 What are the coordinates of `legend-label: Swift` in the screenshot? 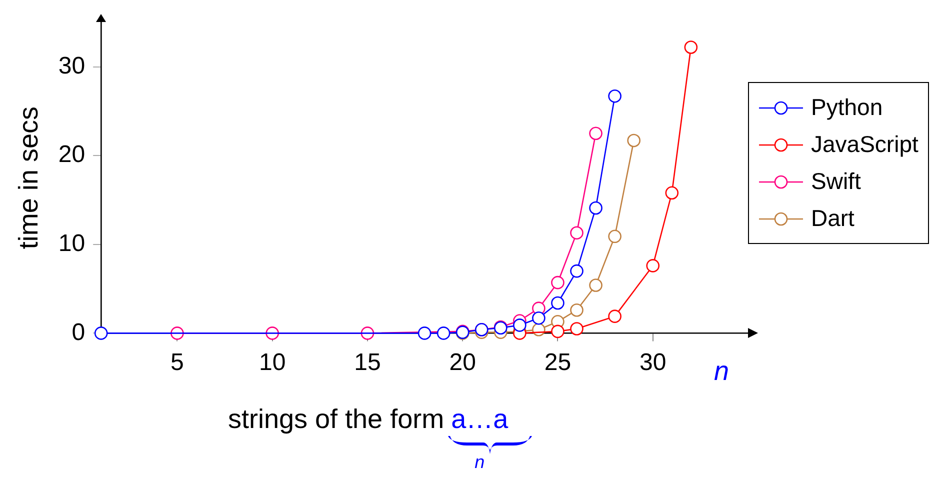 It's located at (836, 181).